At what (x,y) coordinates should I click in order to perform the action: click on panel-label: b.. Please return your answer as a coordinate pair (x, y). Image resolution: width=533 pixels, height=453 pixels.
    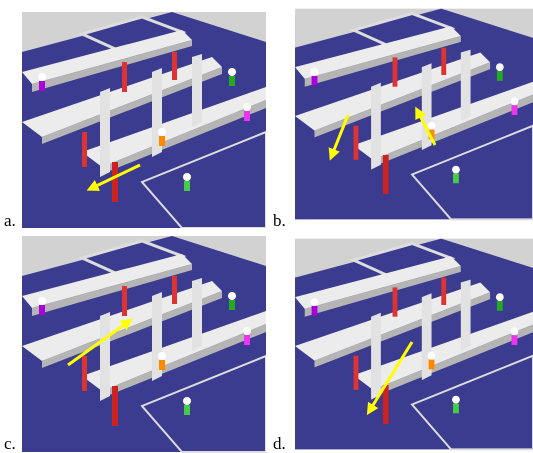
    Looking at the image, I should click on (279, 220).